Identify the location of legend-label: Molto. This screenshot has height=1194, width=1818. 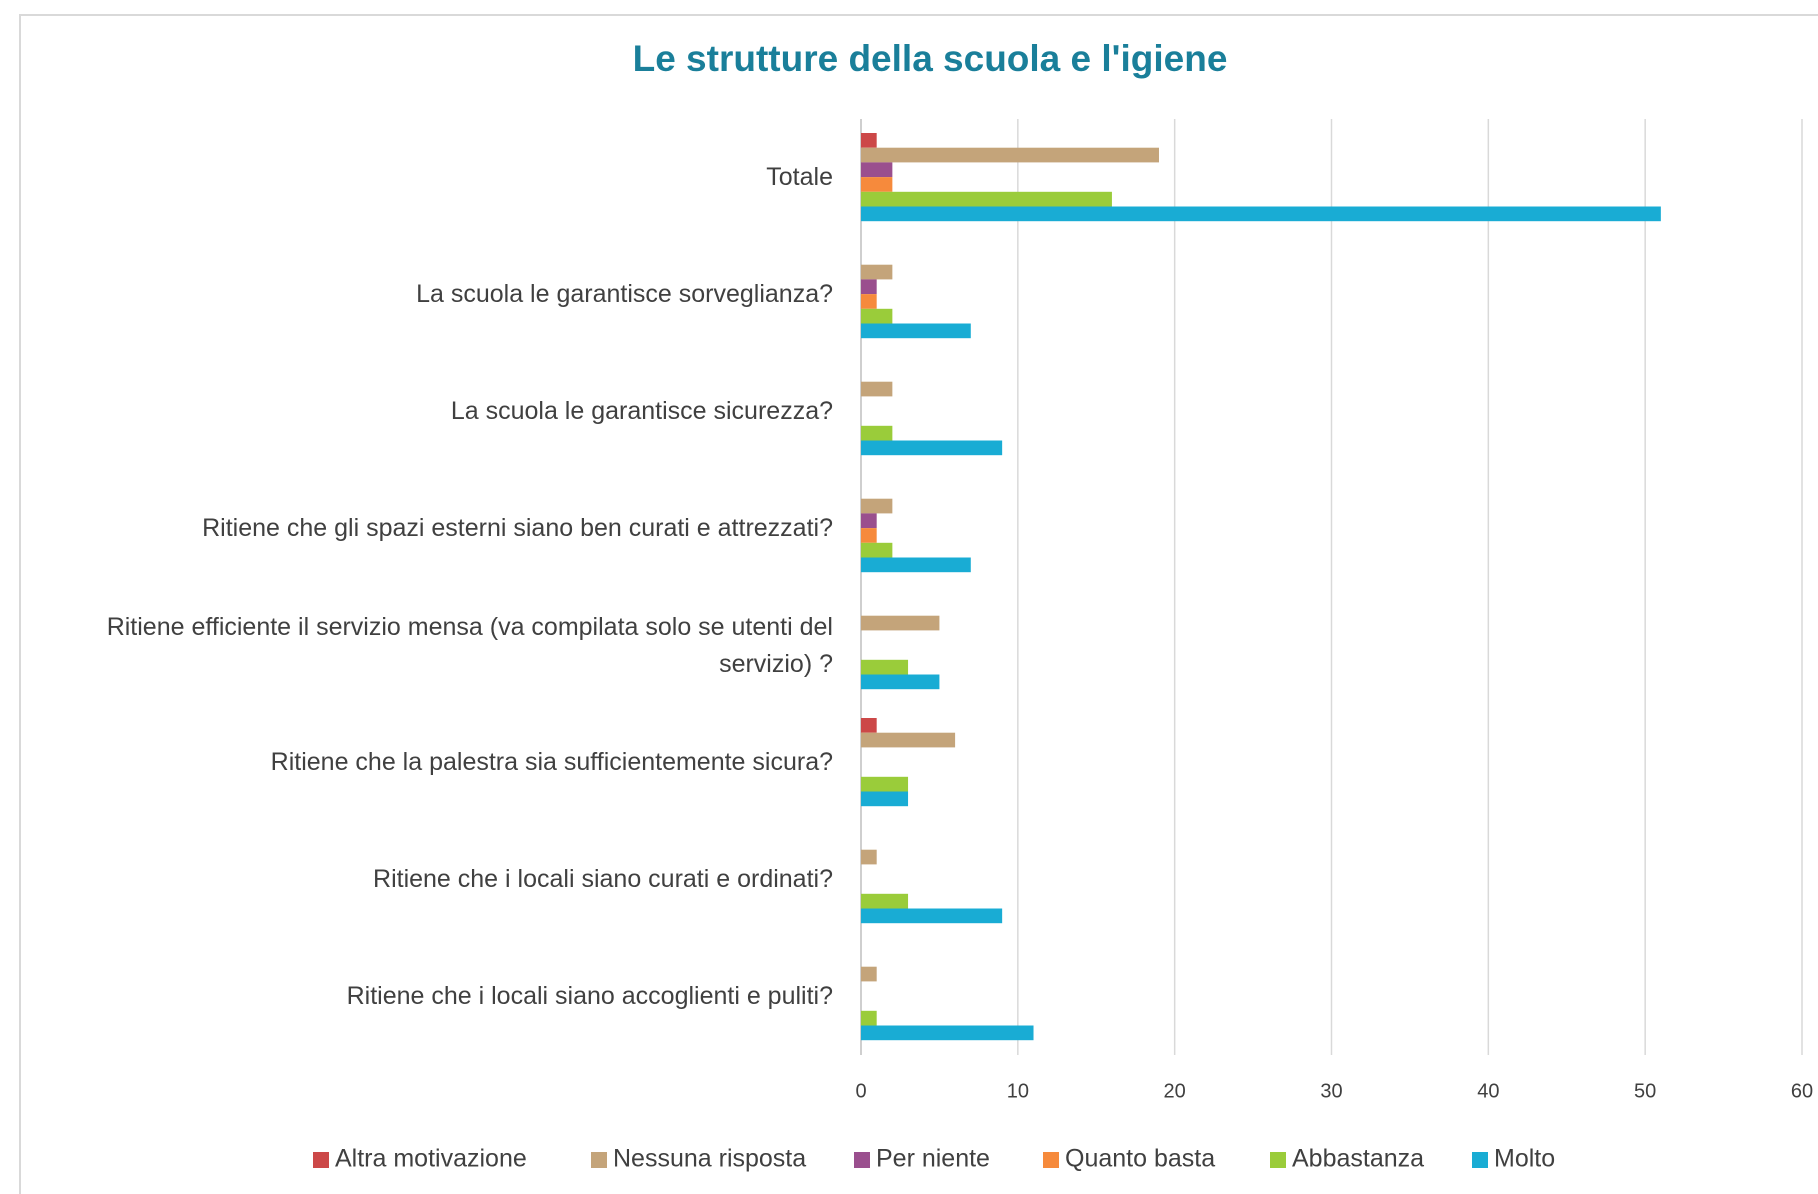
(1524, 1159).